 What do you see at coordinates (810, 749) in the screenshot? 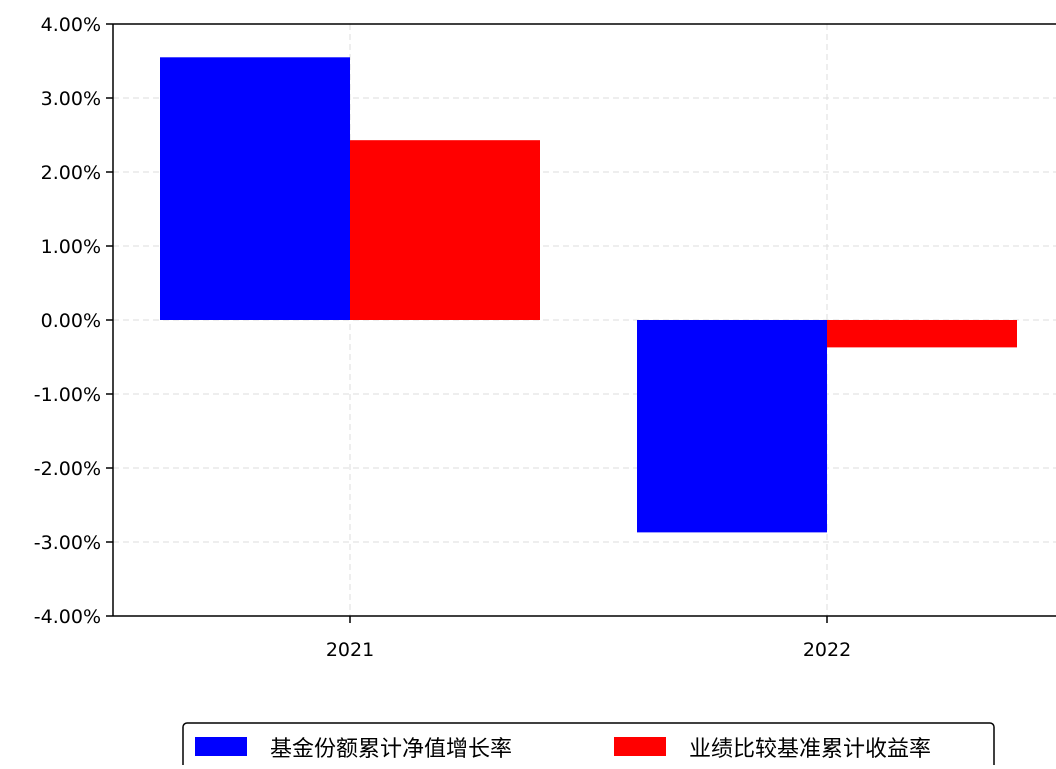
I see `legend-label-2: 业绩比较基准累计收益率` at bounding box center [810, 749].